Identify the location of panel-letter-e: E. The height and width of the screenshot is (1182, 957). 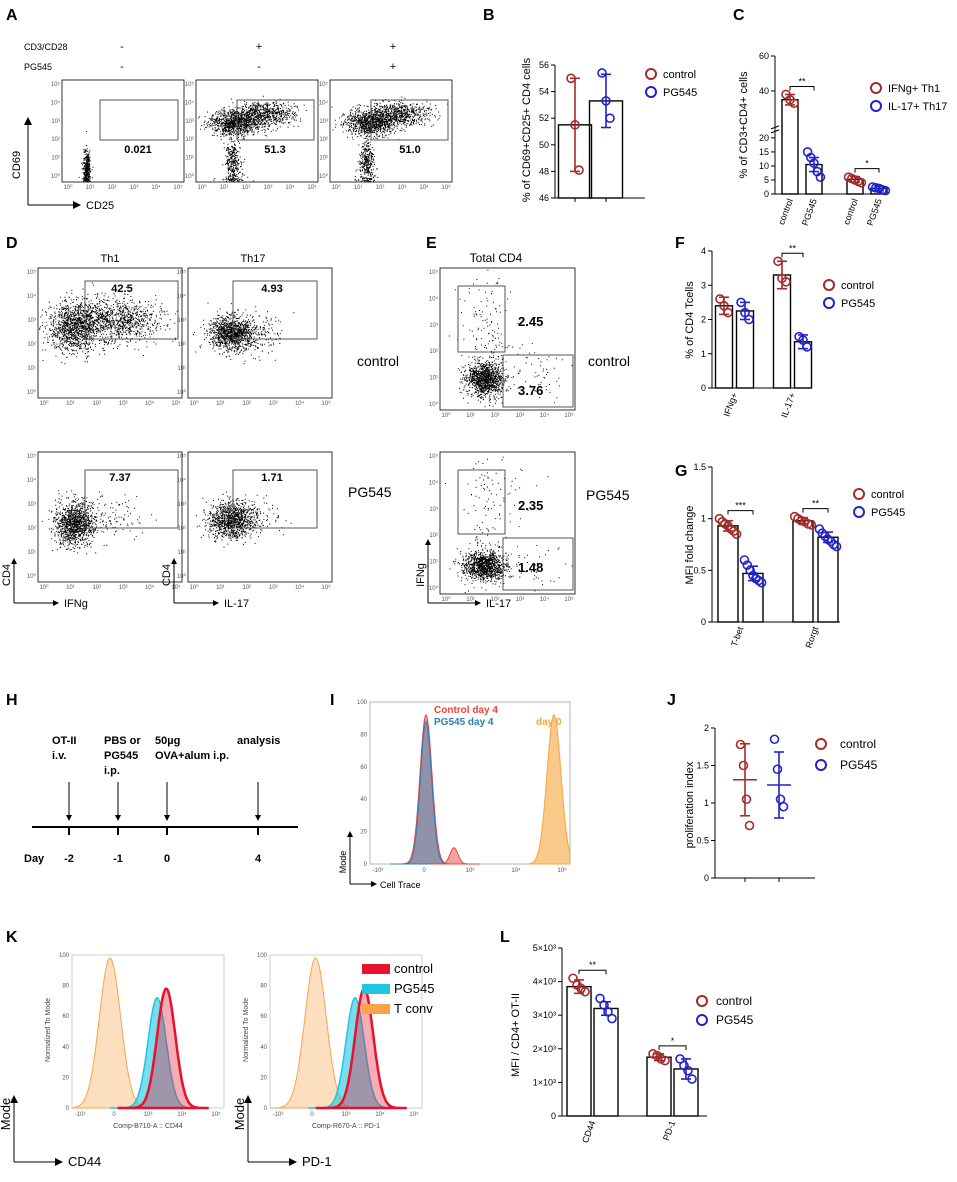
(431, 243).